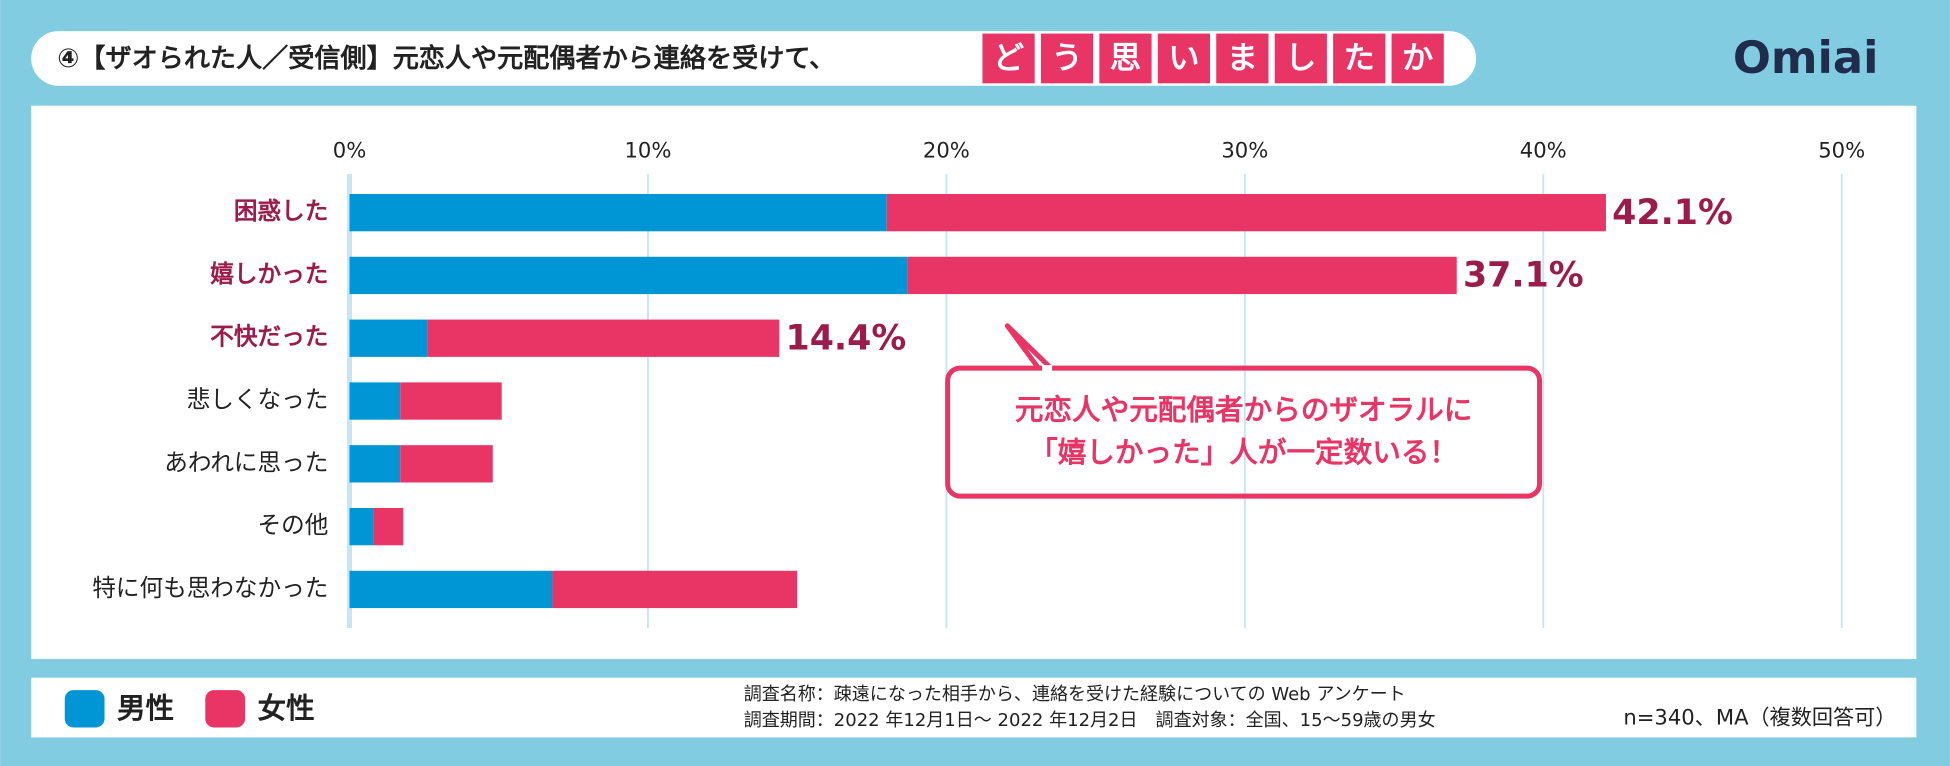 This screenshot has width=1950, height=766. What do you see at coordinates (1841, 150) in the screenshot?
I see `x-tick-label: 50%` at bounding box center [1841, 150].